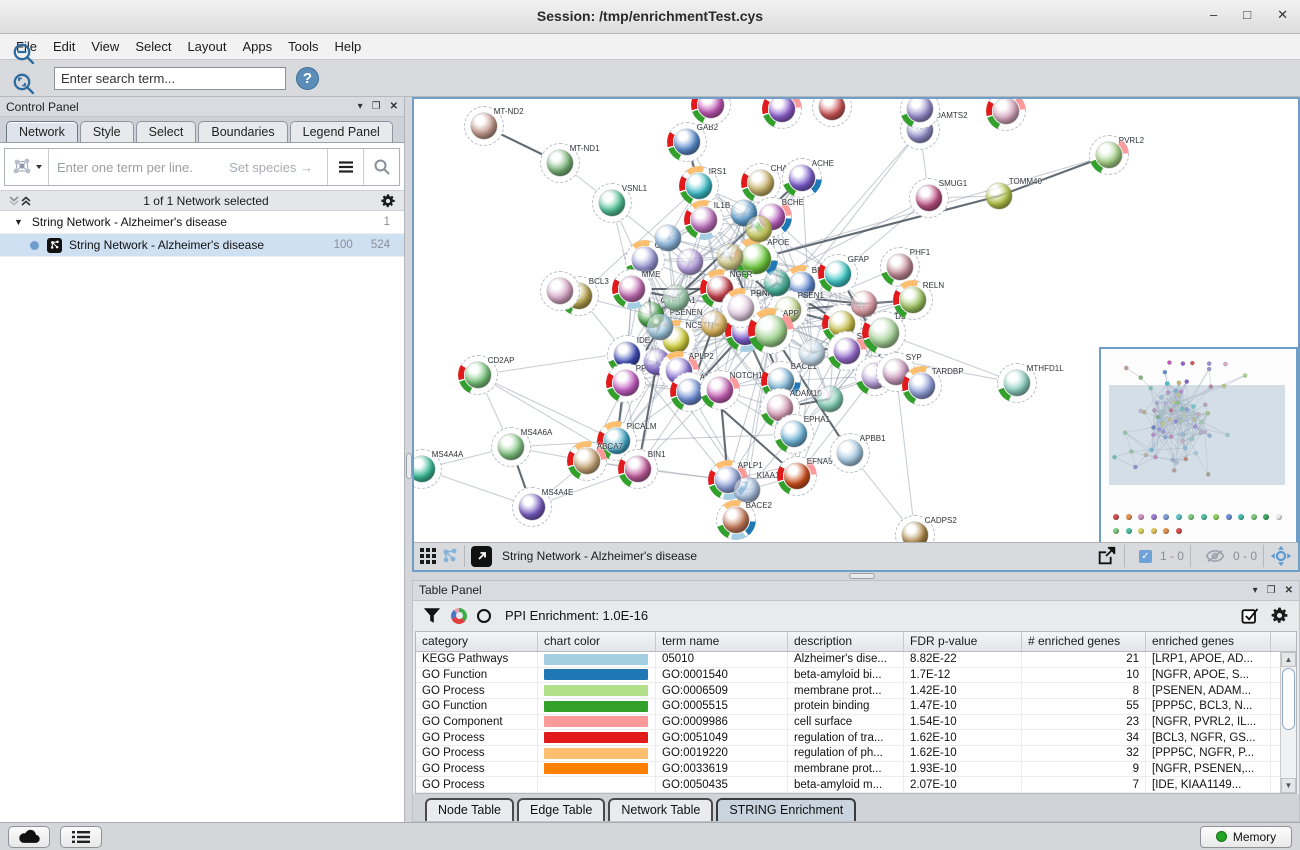  Describe the element at coordinates (805, 393) in the screenshot. I see `node-label: ADAM10` at that location.